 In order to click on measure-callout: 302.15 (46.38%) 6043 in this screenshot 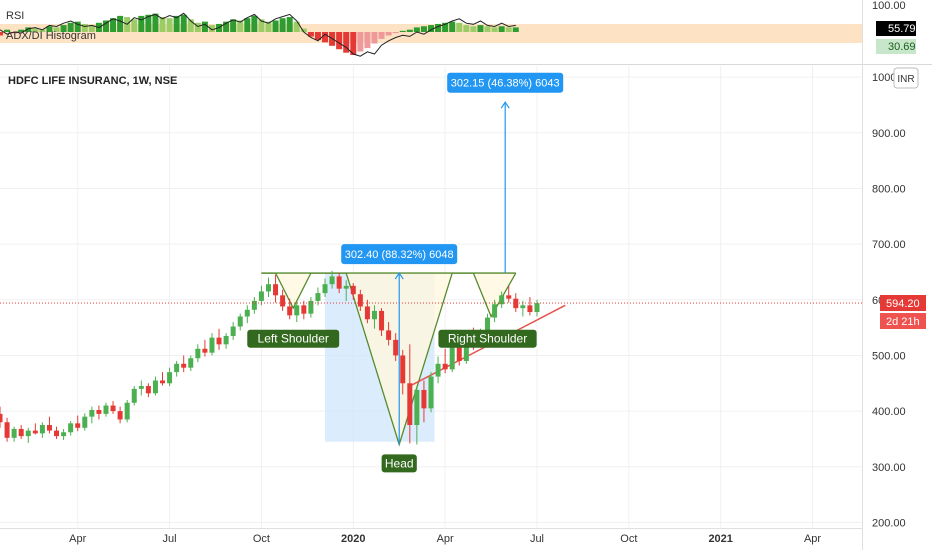, I will do `click(505, 173)`.